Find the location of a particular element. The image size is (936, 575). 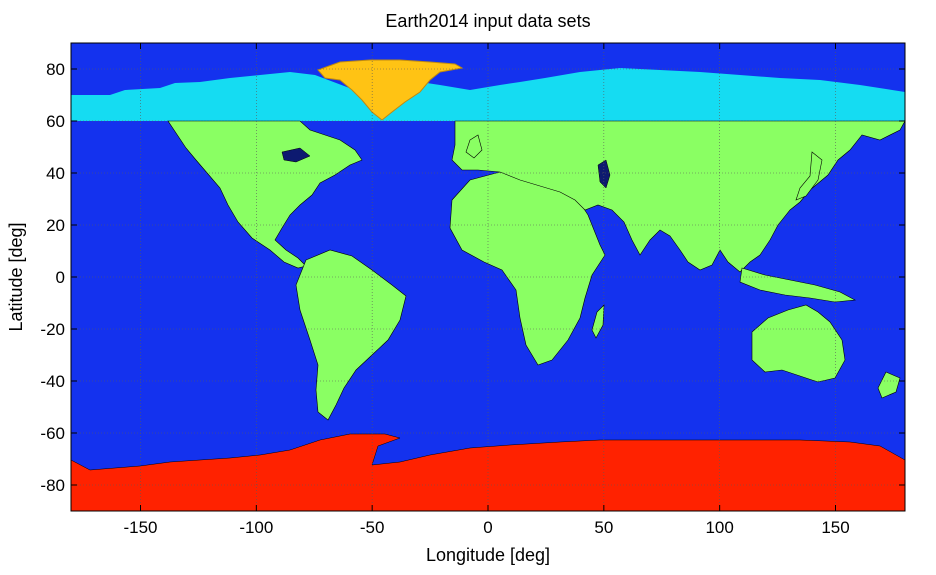

x-tick-label: -150 is located at coordinates (140, 527).